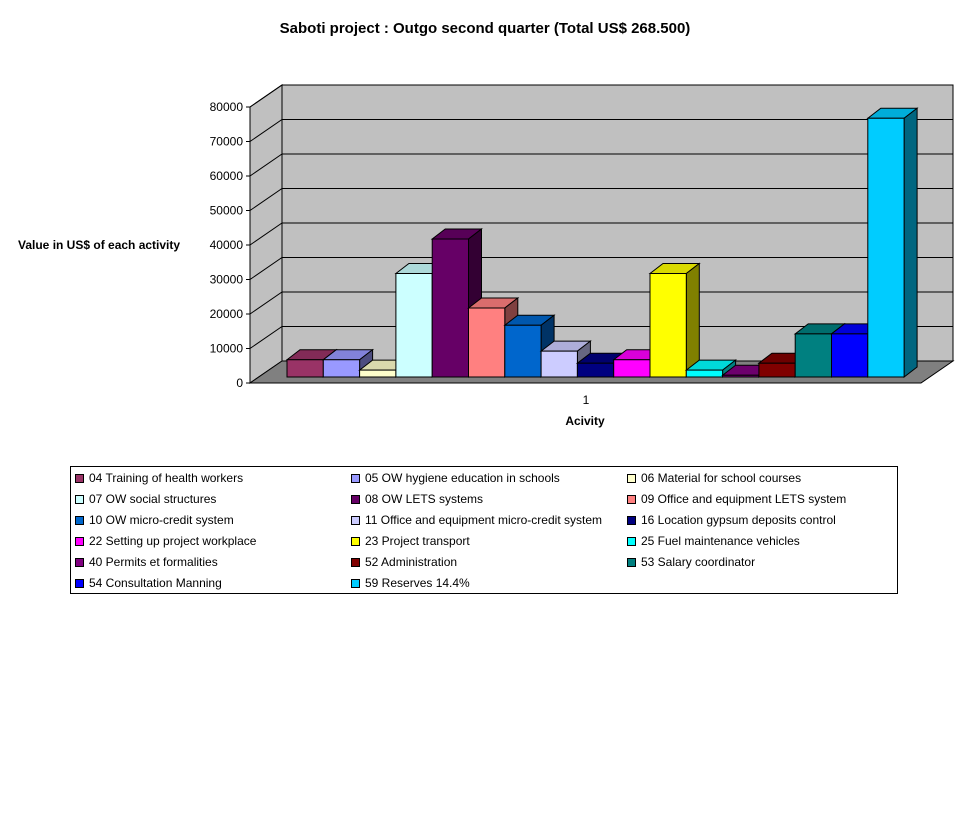  I want to click on legend-label: 25 Fuel maintenance vehicles, so click(720, 541).